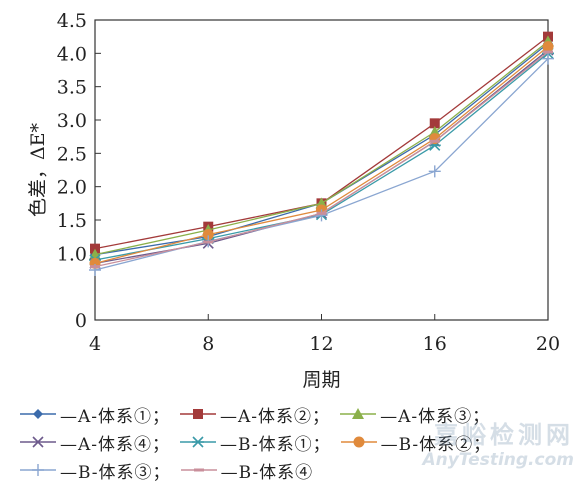 The height and width of the screenshot is (488, 582). Describe the element at coordinates (275, 444) in the screenshot. I see `legend-label: —B-体系①；` at that location.